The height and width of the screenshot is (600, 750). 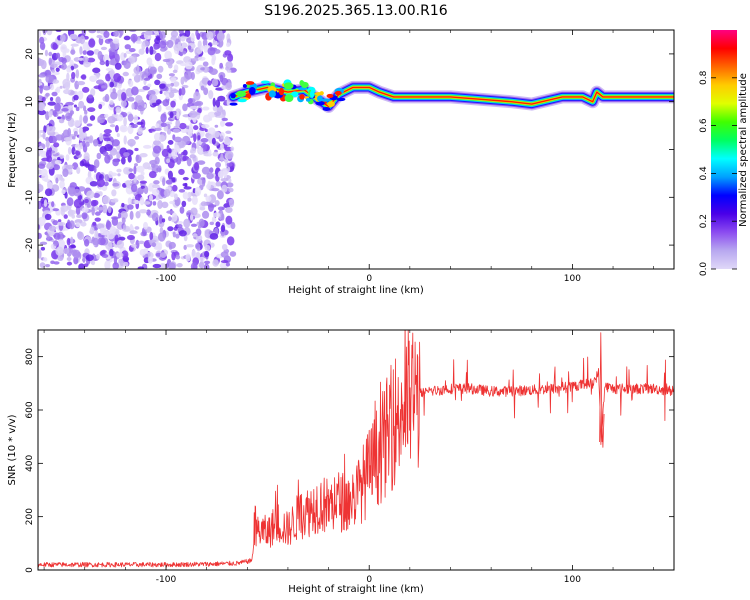 What do you see at coordinates (30, 516) in the screenshot?
I see `snr-y-tick-label: 200` at bounding box center [30, 516].